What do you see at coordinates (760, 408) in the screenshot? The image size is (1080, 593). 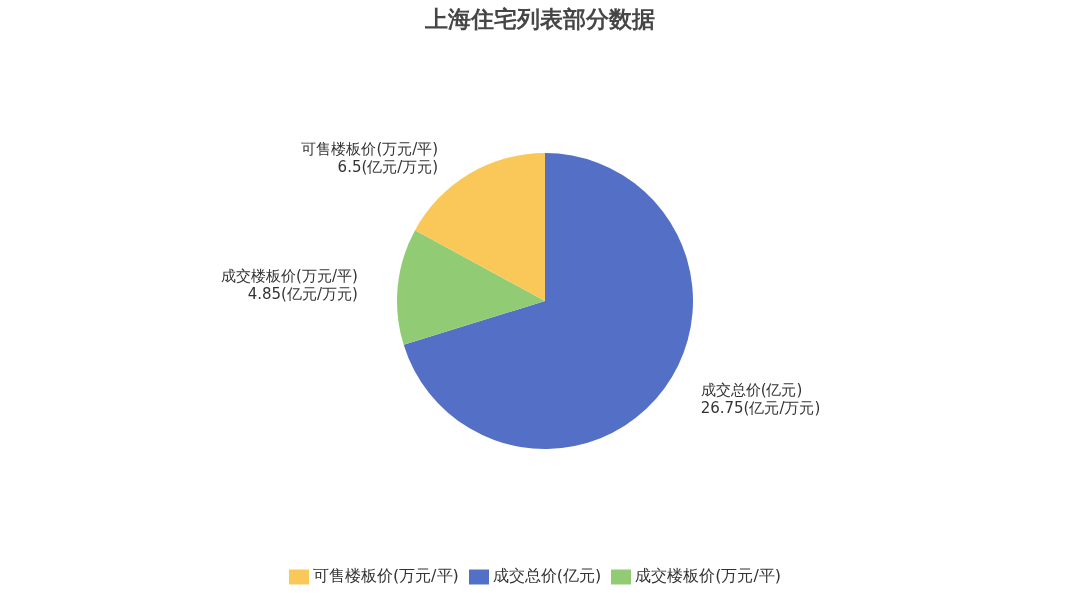 I see `data-label: 26.75(亿元/万元)` at bounding box center [760, 408].